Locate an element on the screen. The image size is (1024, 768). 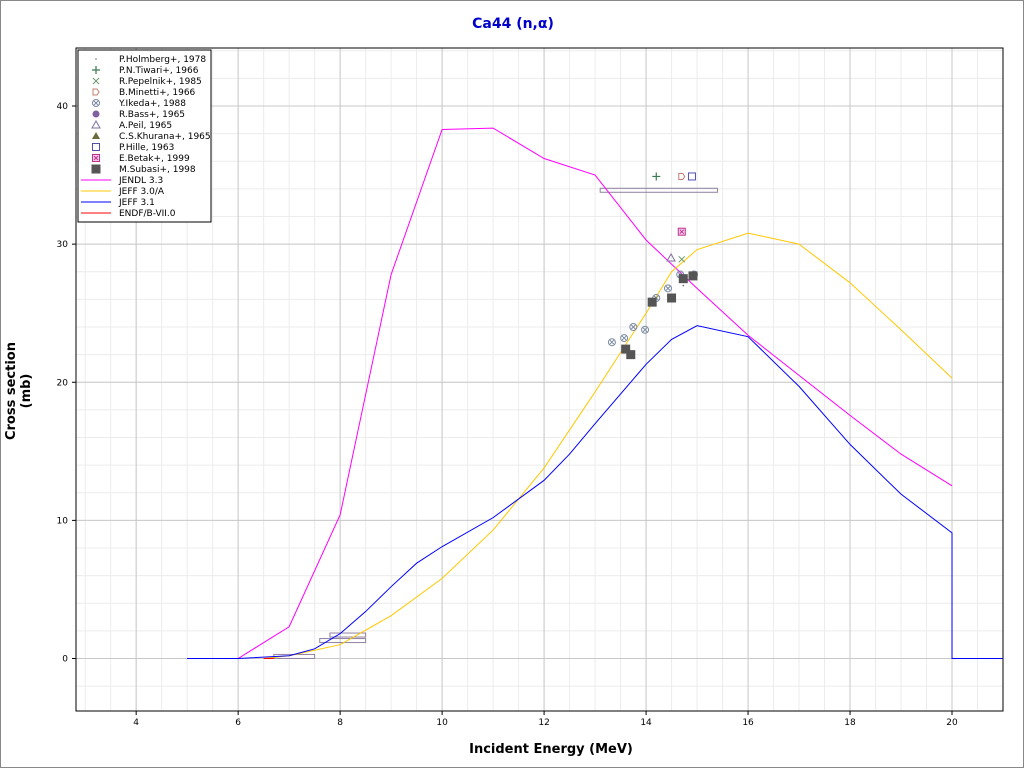
y-axis-label: Cross section (mb) is located at coordinates (19, 391).